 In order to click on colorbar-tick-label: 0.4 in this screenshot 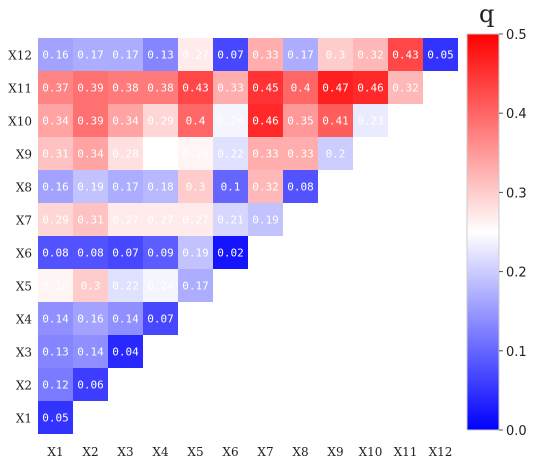, I will do `click(516, 114)`.